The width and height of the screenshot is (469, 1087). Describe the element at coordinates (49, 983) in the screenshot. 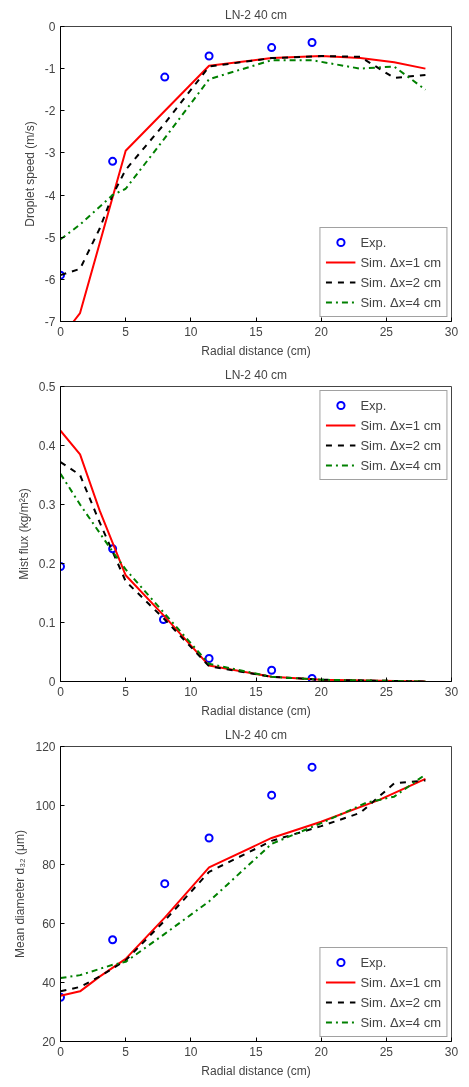

I see `y-tick-label: 40` at that location.